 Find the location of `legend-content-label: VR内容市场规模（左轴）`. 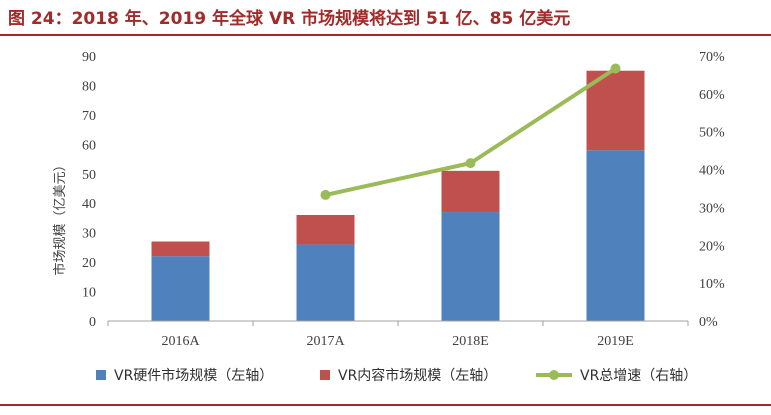

legend-content-label: VR内容市场规模（左轴） is located at coordinates (417, 375).